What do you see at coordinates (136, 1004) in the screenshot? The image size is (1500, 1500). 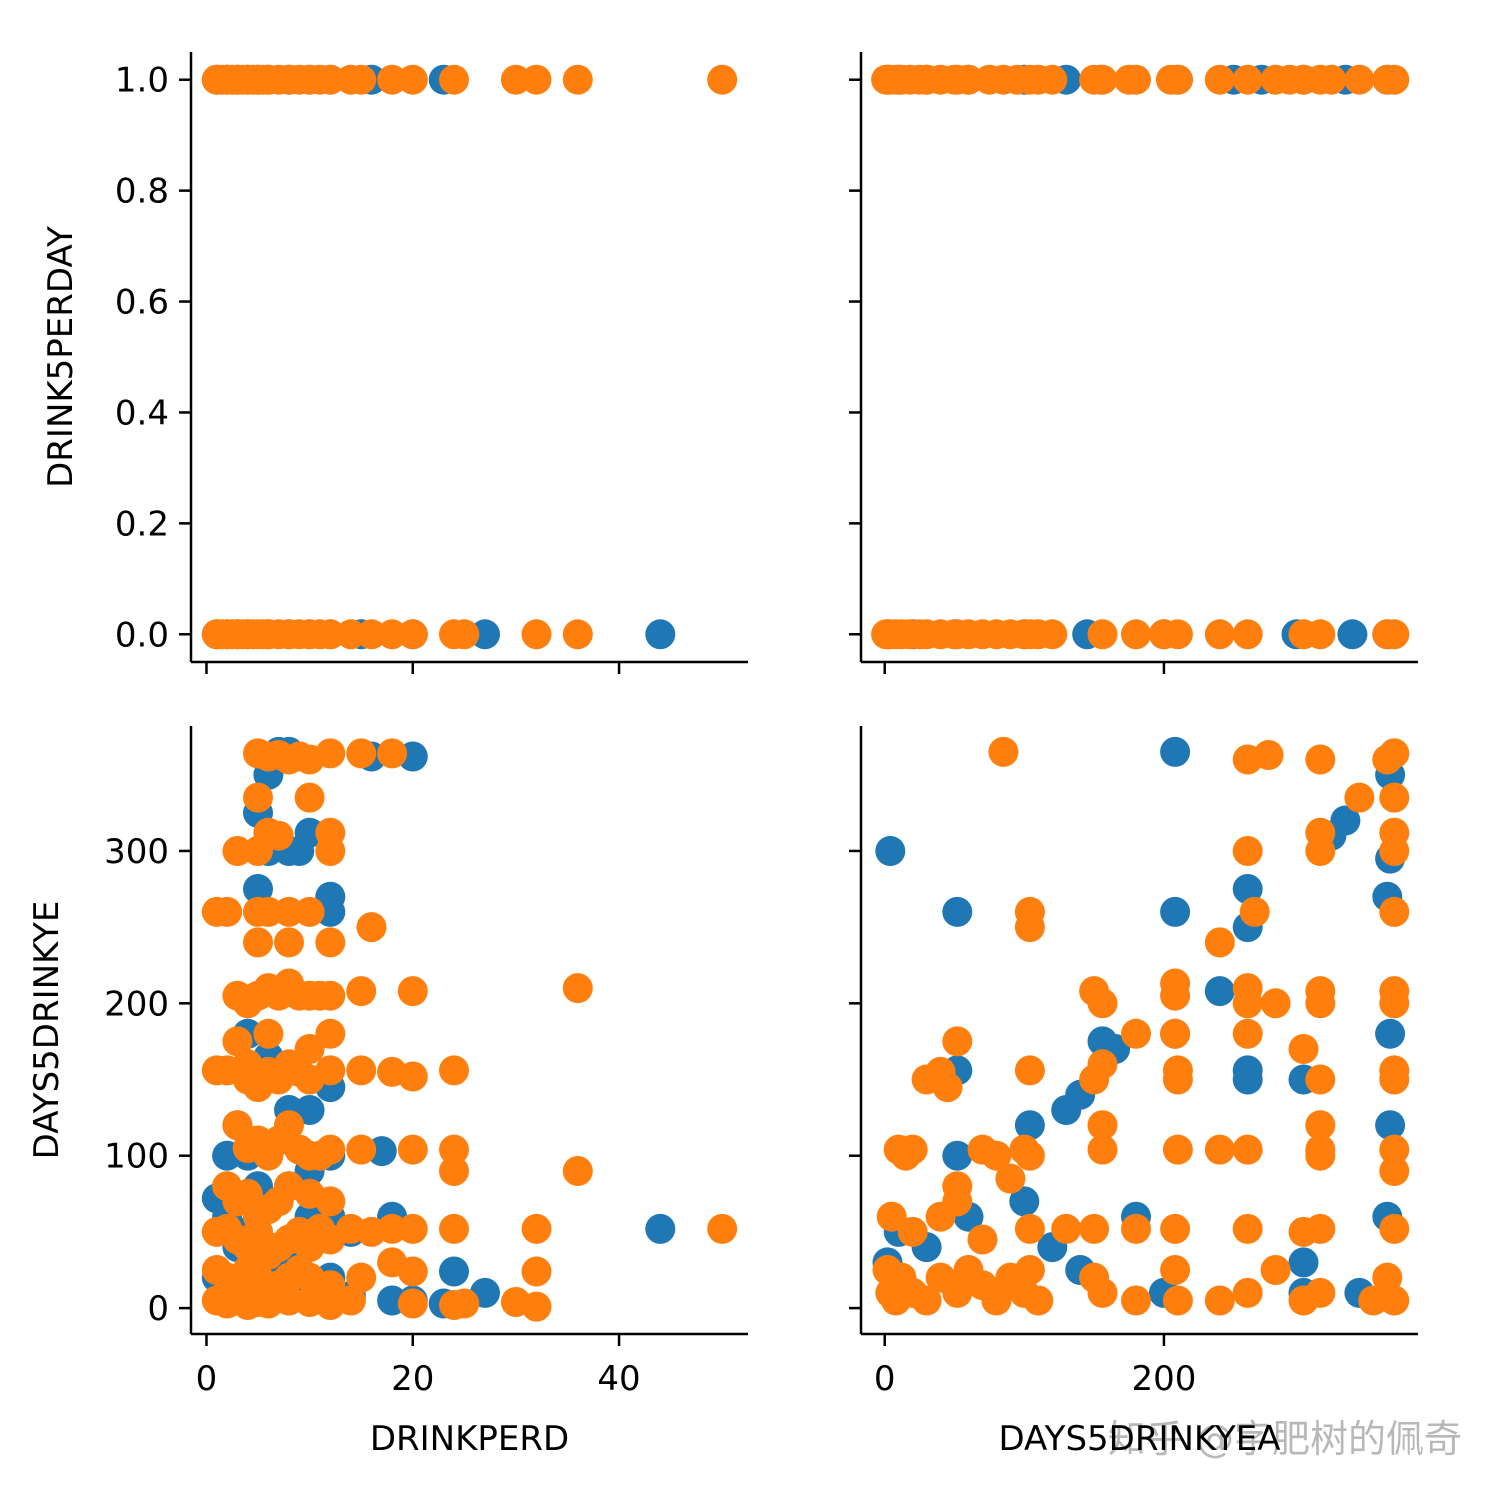 I see `y-tick-label: 200` at bounding box center [136, 1004].